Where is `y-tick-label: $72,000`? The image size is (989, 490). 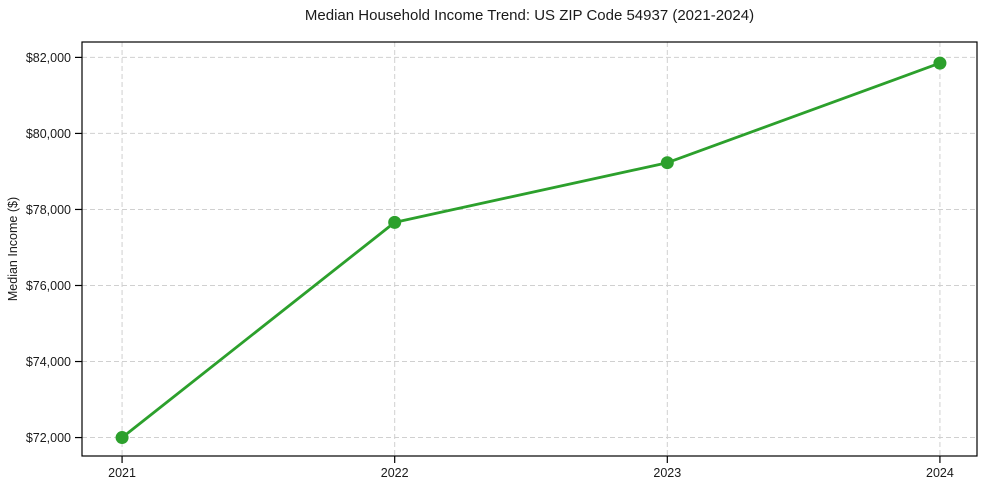
y-tick-label: $72,000 is located at coordinates (48, 438).